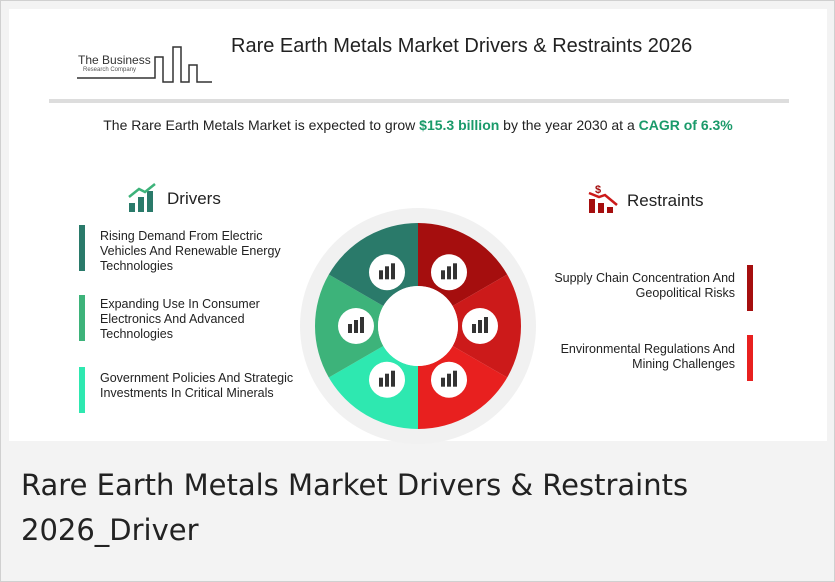 Image resolution: width=835 pixels, height=582 pixels. I want to click on drivers-icon, so click(142, 197).